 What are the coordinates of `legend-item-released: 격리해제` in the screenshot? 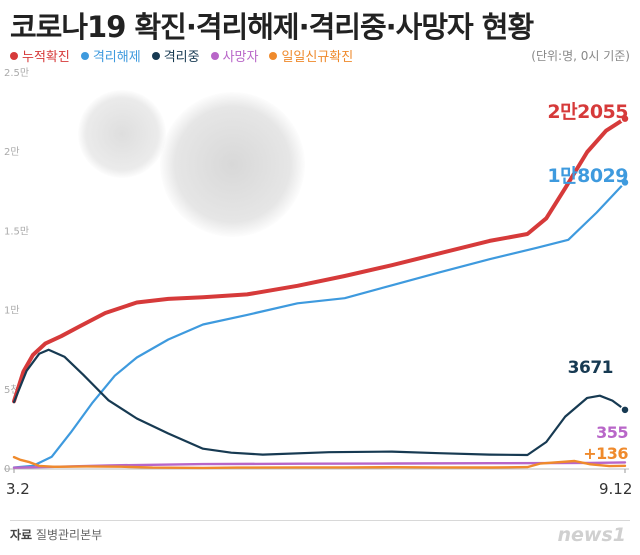 It's located at (110, 55).